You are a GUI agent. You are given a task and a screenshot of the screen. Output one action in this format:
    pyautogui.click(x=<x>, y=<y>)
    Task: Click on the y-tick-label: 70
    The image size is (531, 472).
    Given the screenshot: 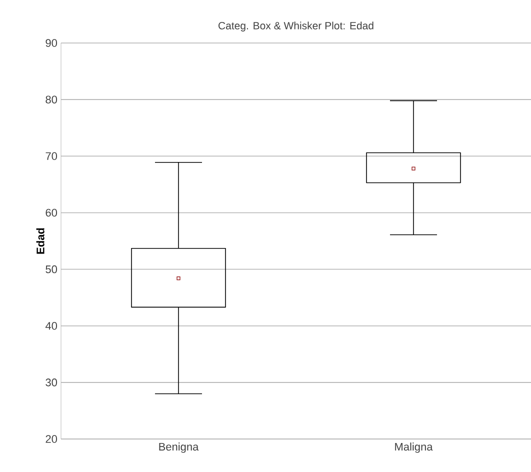 What is the action you would take?
    pyautogui.click(x=52, y=156)
    